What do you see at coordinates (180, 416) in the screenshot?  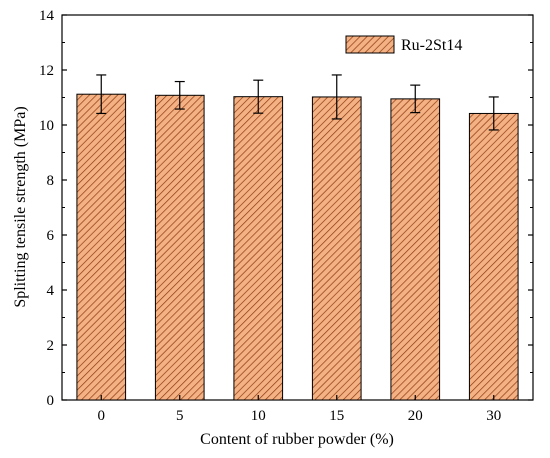 I see `x-tick-label: 5` at bounding box center [180, 416].